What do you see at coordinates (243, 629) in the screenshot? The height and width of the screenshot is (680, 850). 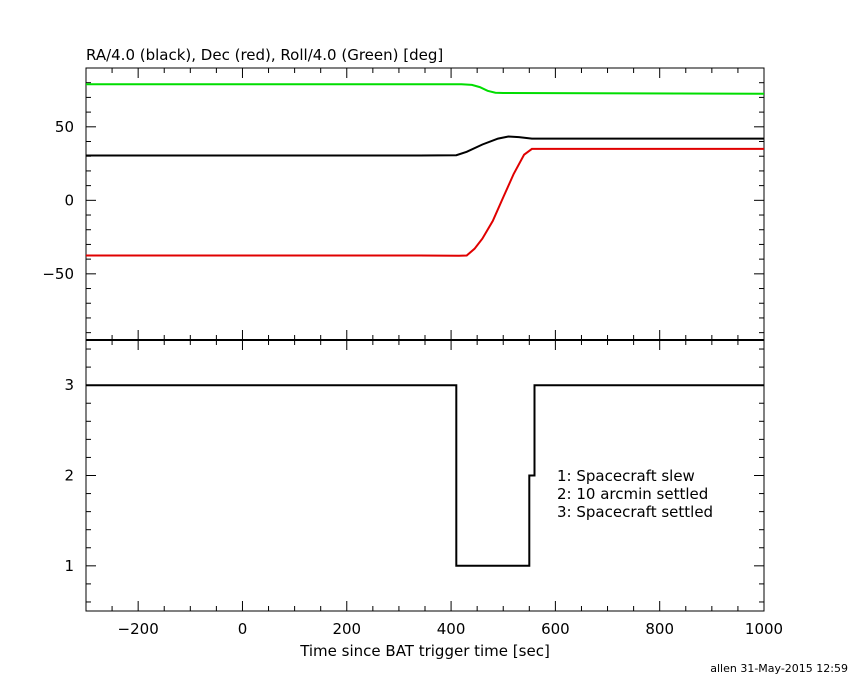 I see `x-tick-label: 0` at bounding box center [243, 629].